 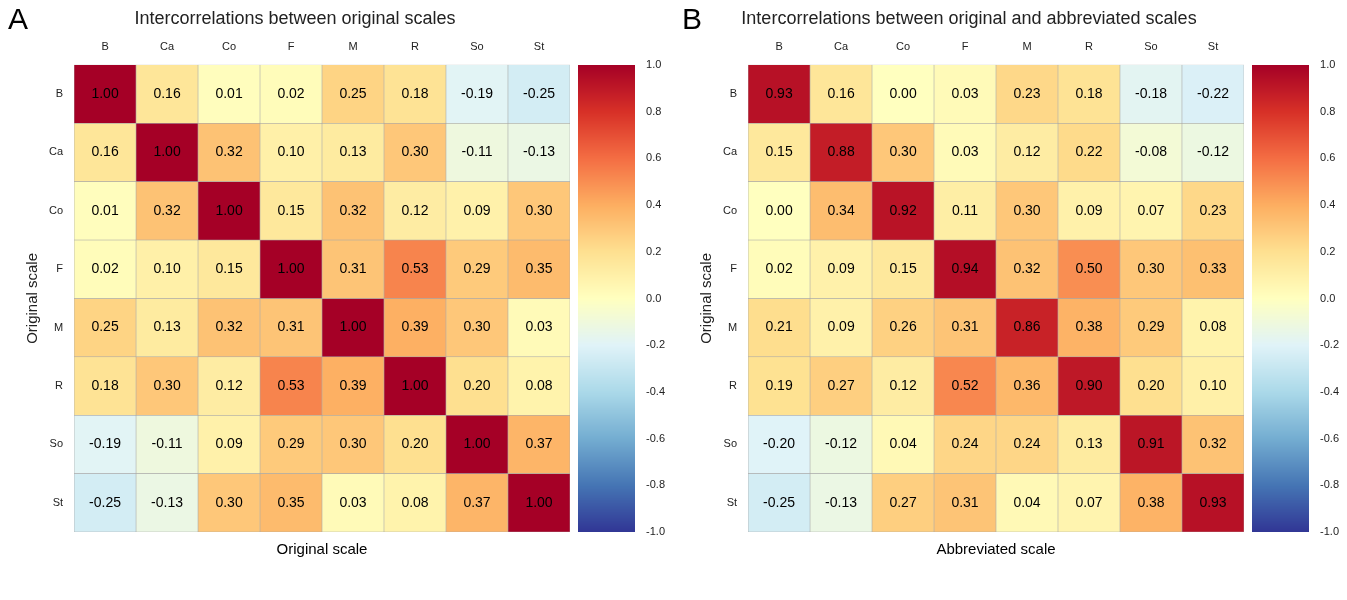 I want to click on data-label: 0.02, so click(x=291, y=92).